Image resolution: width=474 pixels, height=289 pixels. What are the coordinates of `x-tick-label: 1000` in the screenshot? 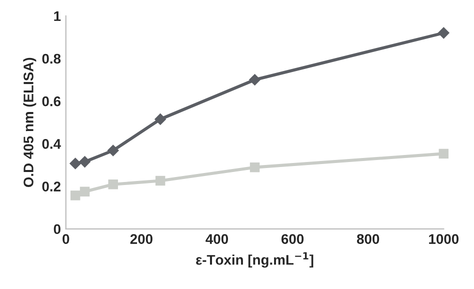 It's located at (444, 239).